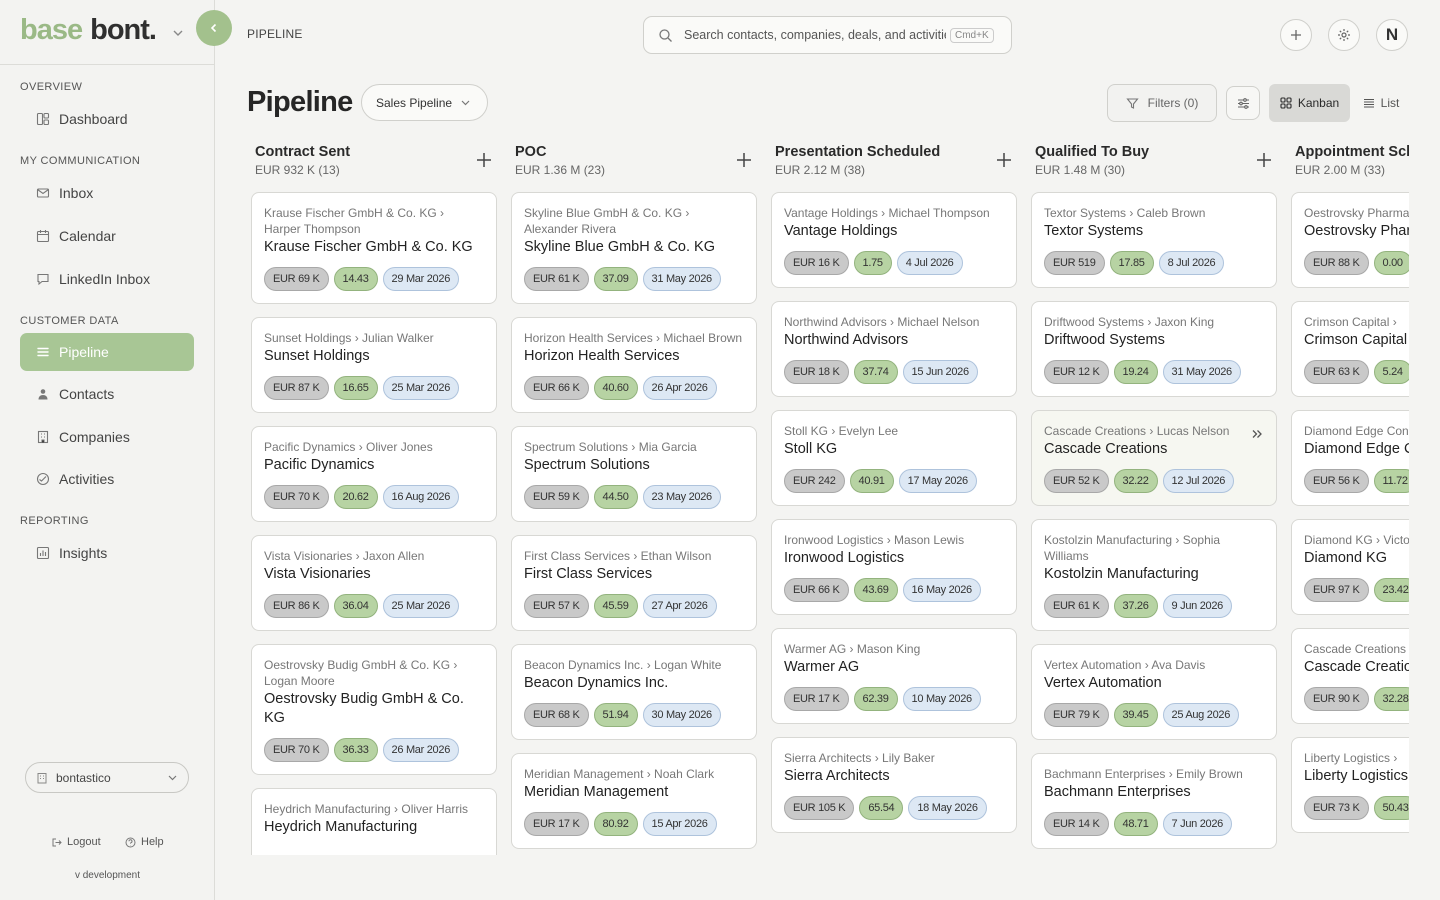 This screenshot has height=900, width=1440. What do you see at coordinates (1154, 372) in the screenshot?
I see `deal-badges: EUR 12 K 19.24 31 May 2026` at bounding box center [1154, 372].